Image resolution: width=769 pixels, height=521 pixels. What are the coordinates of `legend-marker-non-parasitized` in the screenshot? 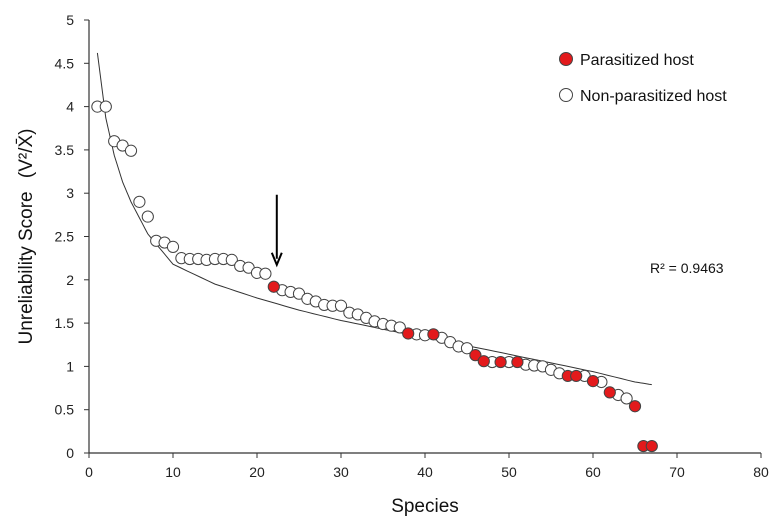 It's located at (566, 95).